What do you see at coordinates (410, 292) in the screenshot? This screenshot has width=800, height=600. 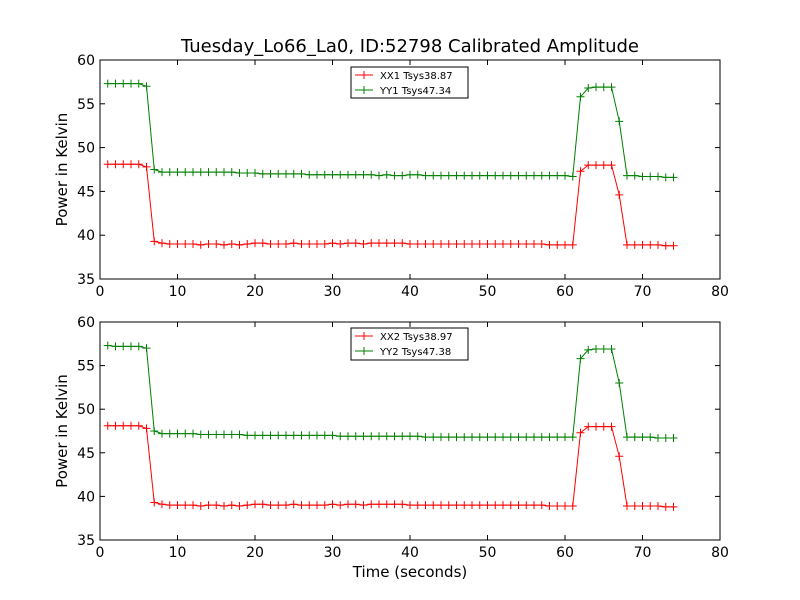 I see `x-tick-label: 40` at bounding box center [410, 292].